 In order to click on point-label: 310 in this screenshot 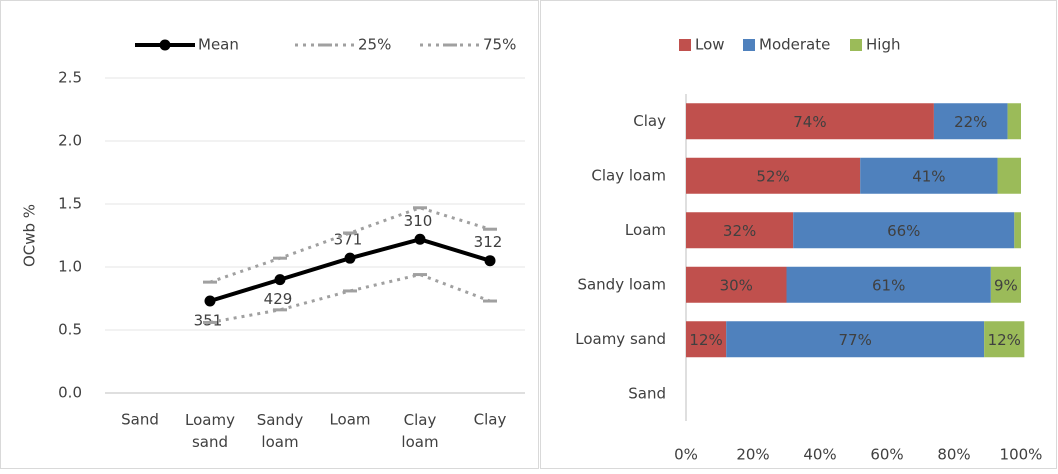, I will do `click(418, 221)`.